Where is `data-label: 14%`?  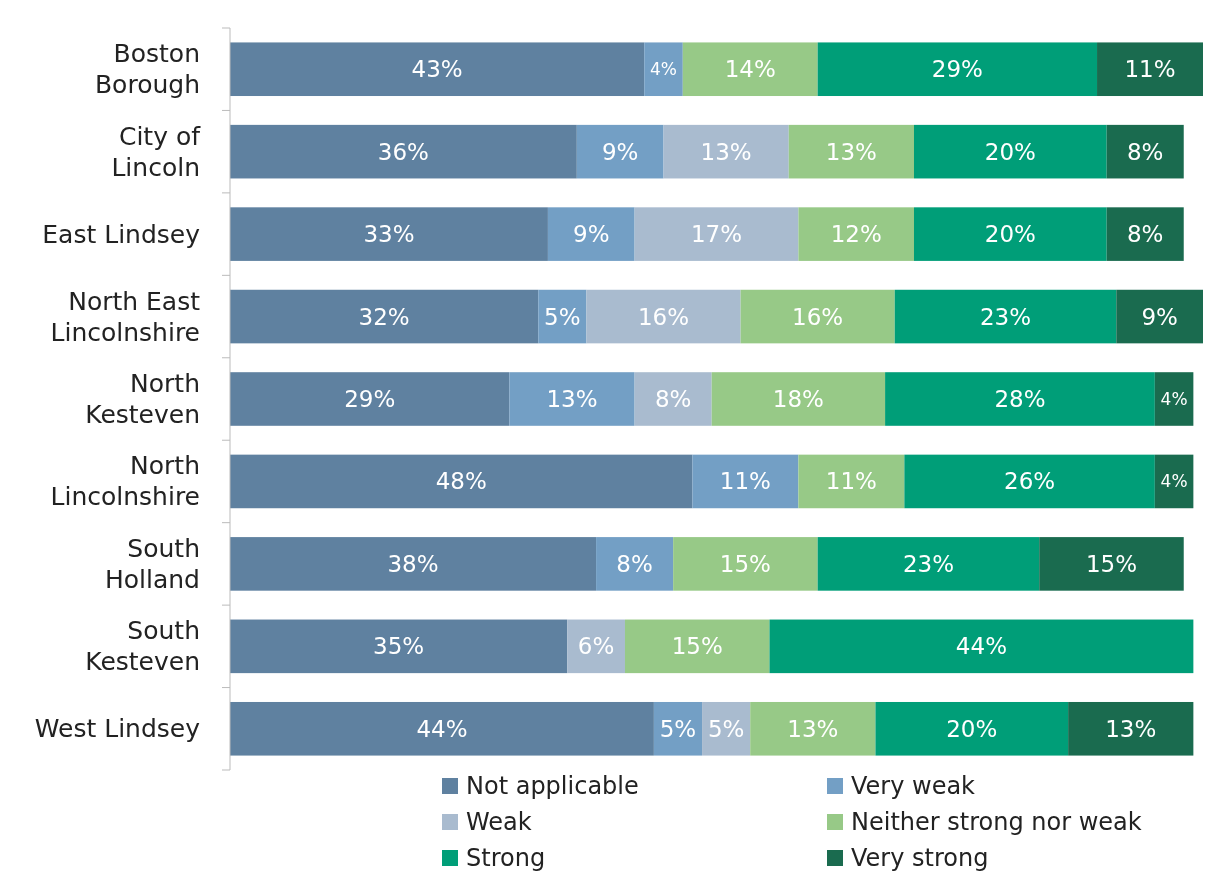
data-label: 14% is located at coordinates (750, 69).